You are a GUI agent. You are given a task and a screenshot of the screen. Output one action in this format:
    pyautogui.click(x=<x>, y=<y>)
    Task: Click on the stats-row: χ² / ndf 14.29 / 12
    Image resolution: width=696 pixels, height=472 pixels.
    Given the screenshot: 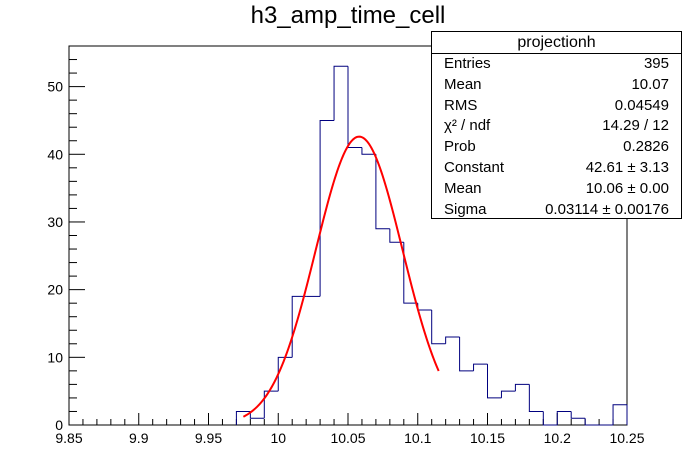 What is the action you would take?
    pyautogui.click(x=556, y=126)
    